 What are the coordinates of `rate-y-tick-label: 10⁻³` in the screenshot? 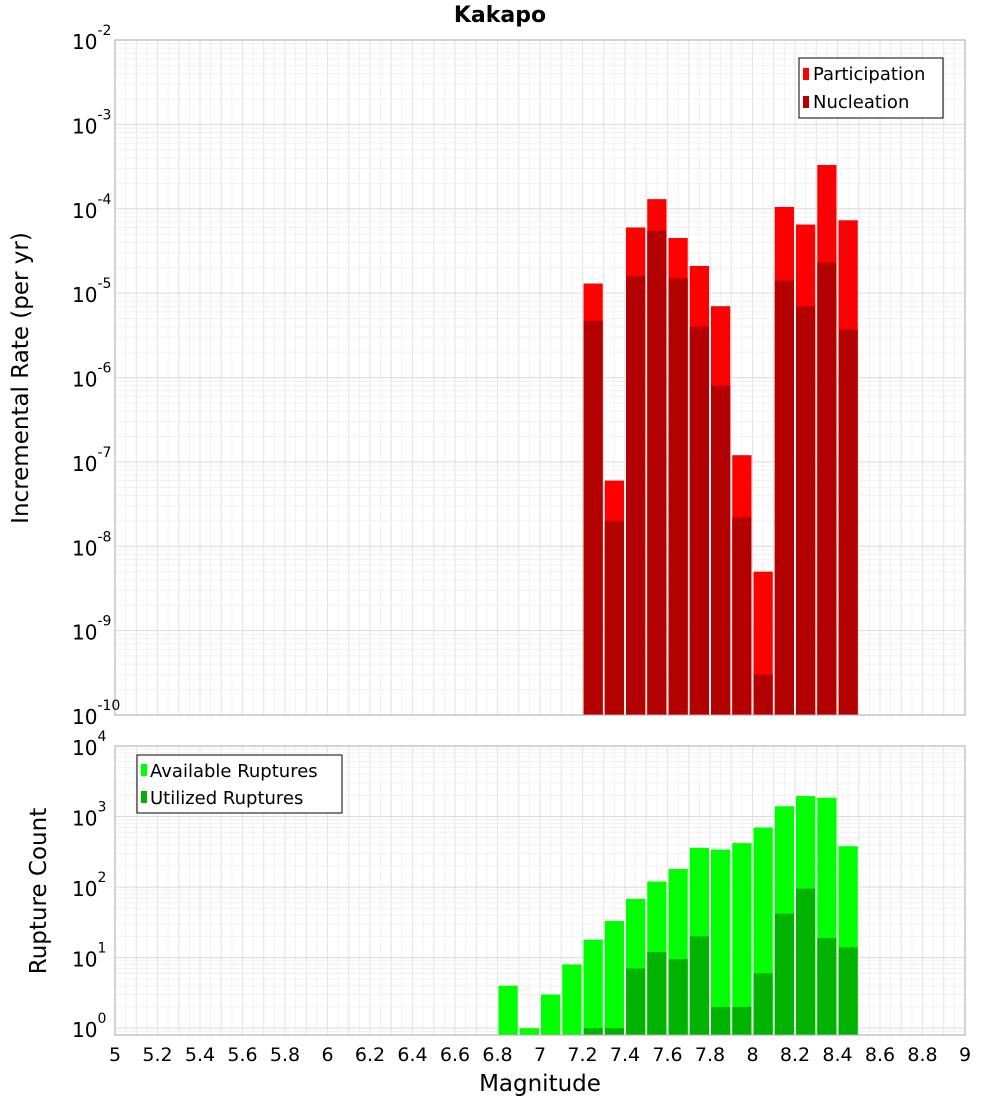 It's located at (91, 122).